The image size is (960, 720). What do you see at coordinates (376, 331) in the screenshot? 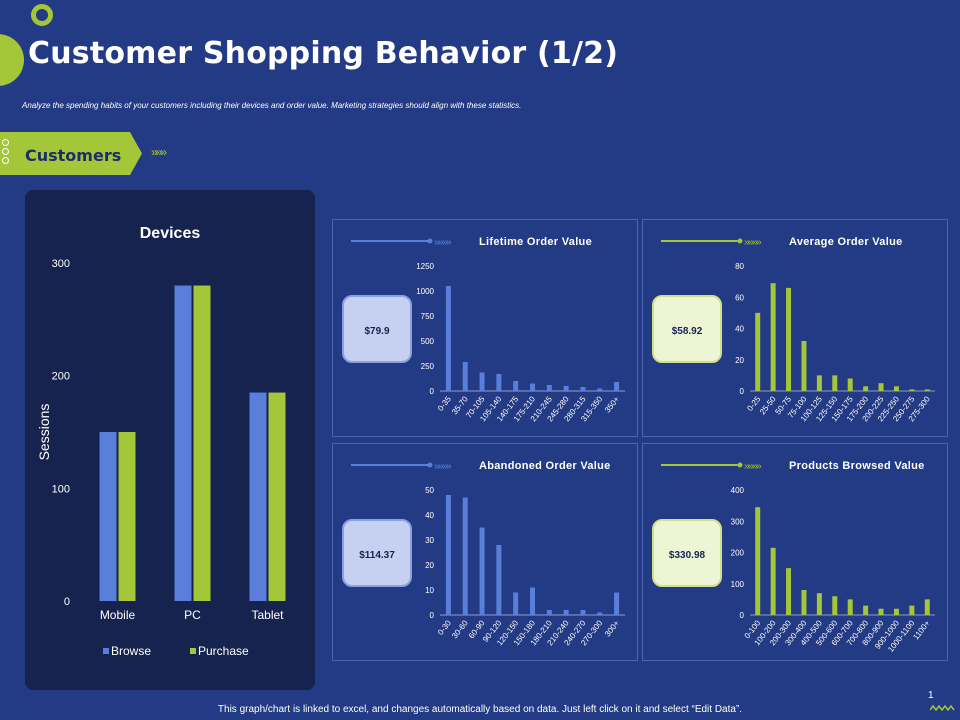
I see `value-badge-text: $79.9` at bounding box center [376, 331].